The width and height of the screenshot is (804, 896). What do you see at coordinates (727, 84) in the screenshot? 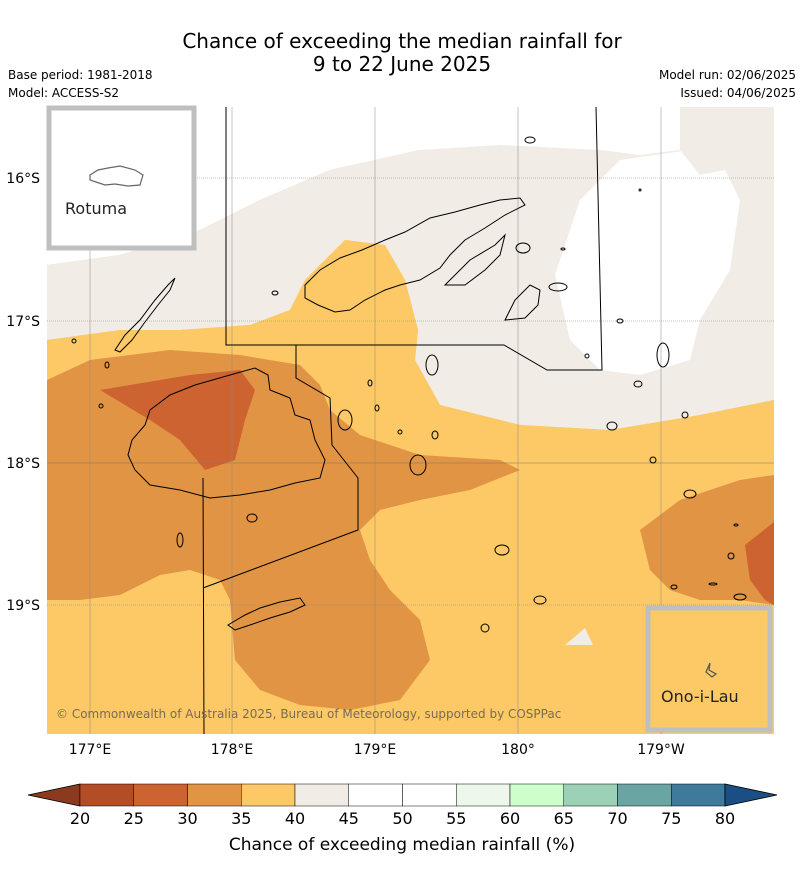
I see `meta-right: Model run: 02/06/2025 Issued: 04/06/2025` at bounding box center [727, 84].